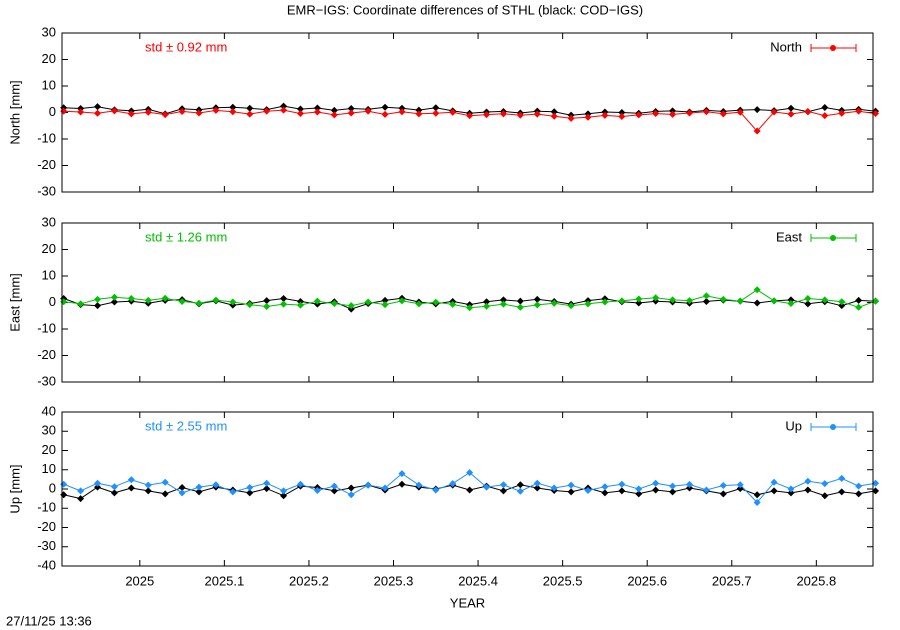 The width and height of the screenshot is (900, 630). What do you see at coordinates (46, 526) in the screenshot?
I see `y-tick-label: -20` at bounding box center [46, 526].